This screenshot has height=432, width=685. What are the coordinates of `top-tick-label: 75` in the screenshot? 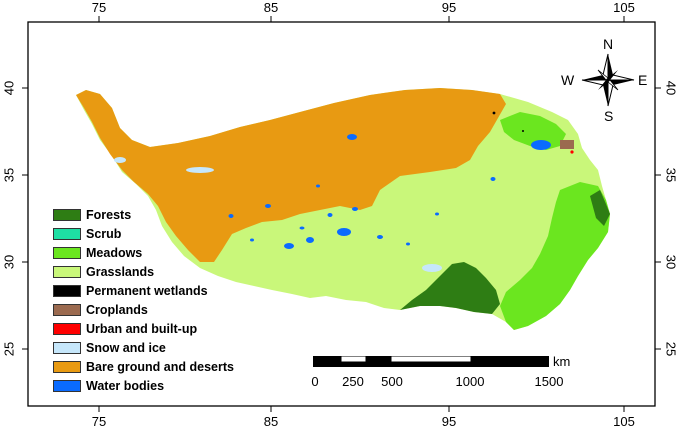 It's located at (99, 7).